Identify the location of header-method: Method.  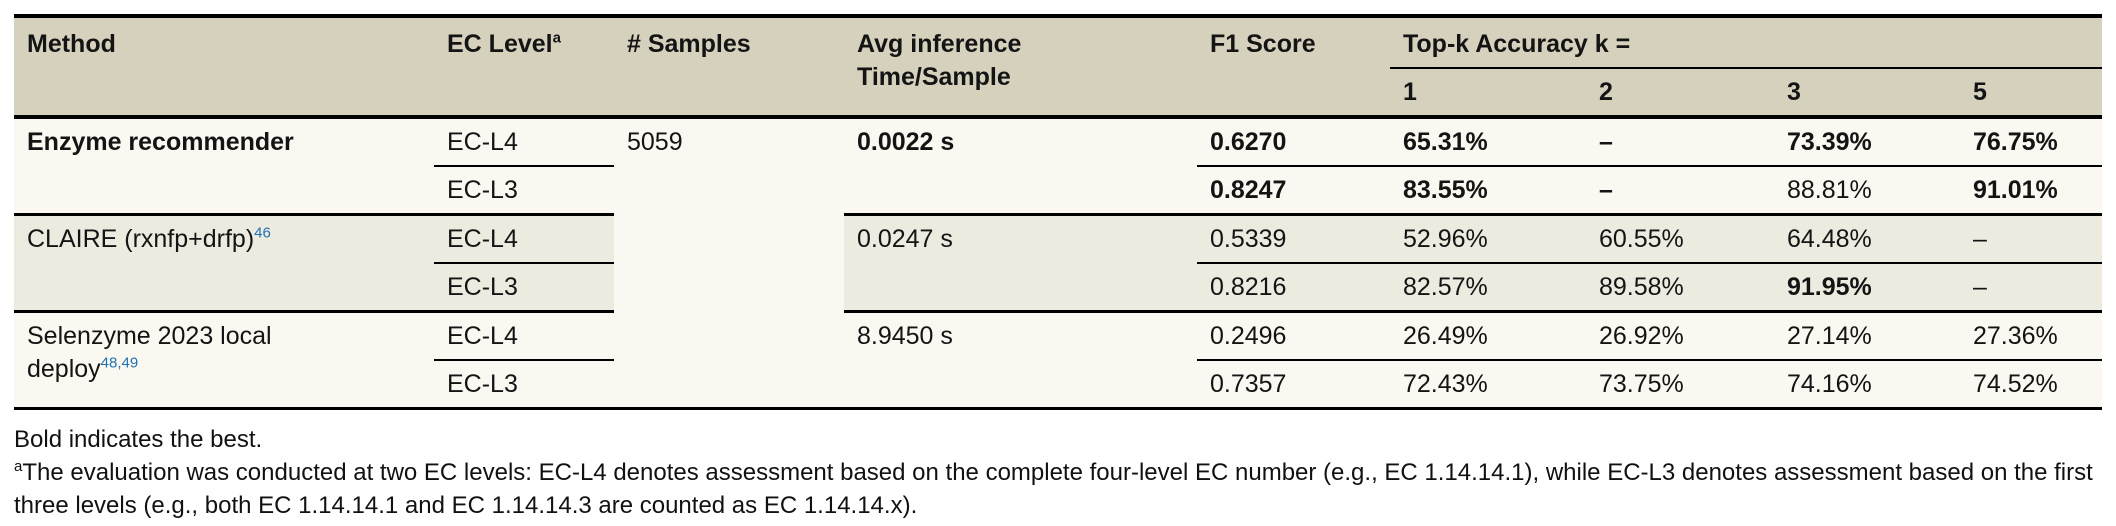
(224, 67).